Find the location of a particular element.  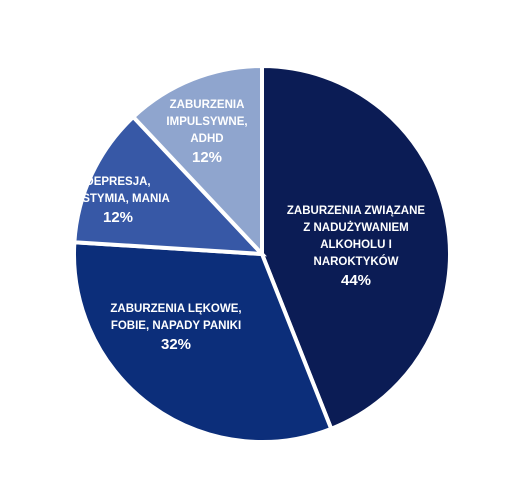

pie-slice-label-3: DEPRESJA, DYSTYMIA, MANIA 12% is located at coordinates (118, 201).